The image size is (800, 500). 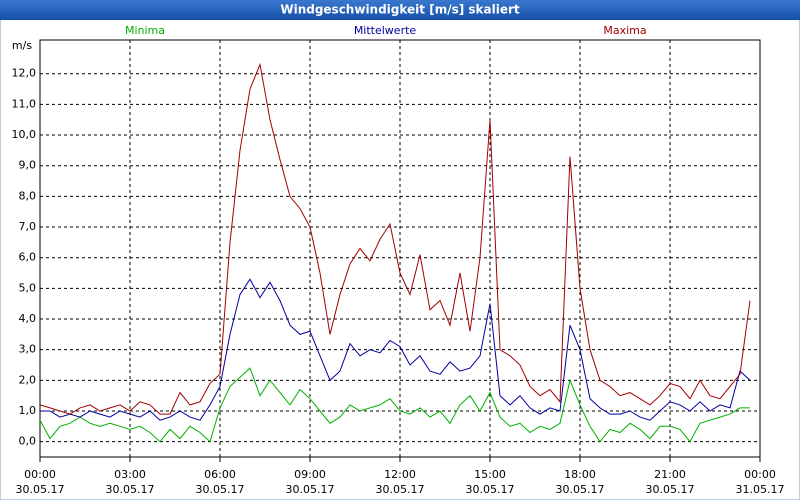 I want to click on series-line, so click(x=394, y=405).